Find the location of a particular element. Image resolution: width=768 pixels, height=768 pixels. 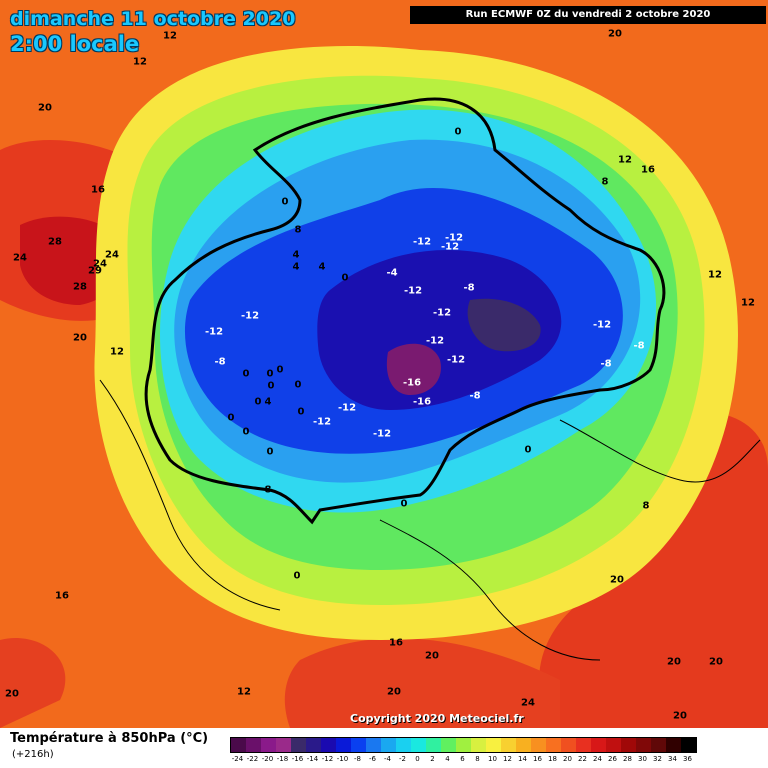

isotherm-label: 29 is located at coordinates (95, 271).